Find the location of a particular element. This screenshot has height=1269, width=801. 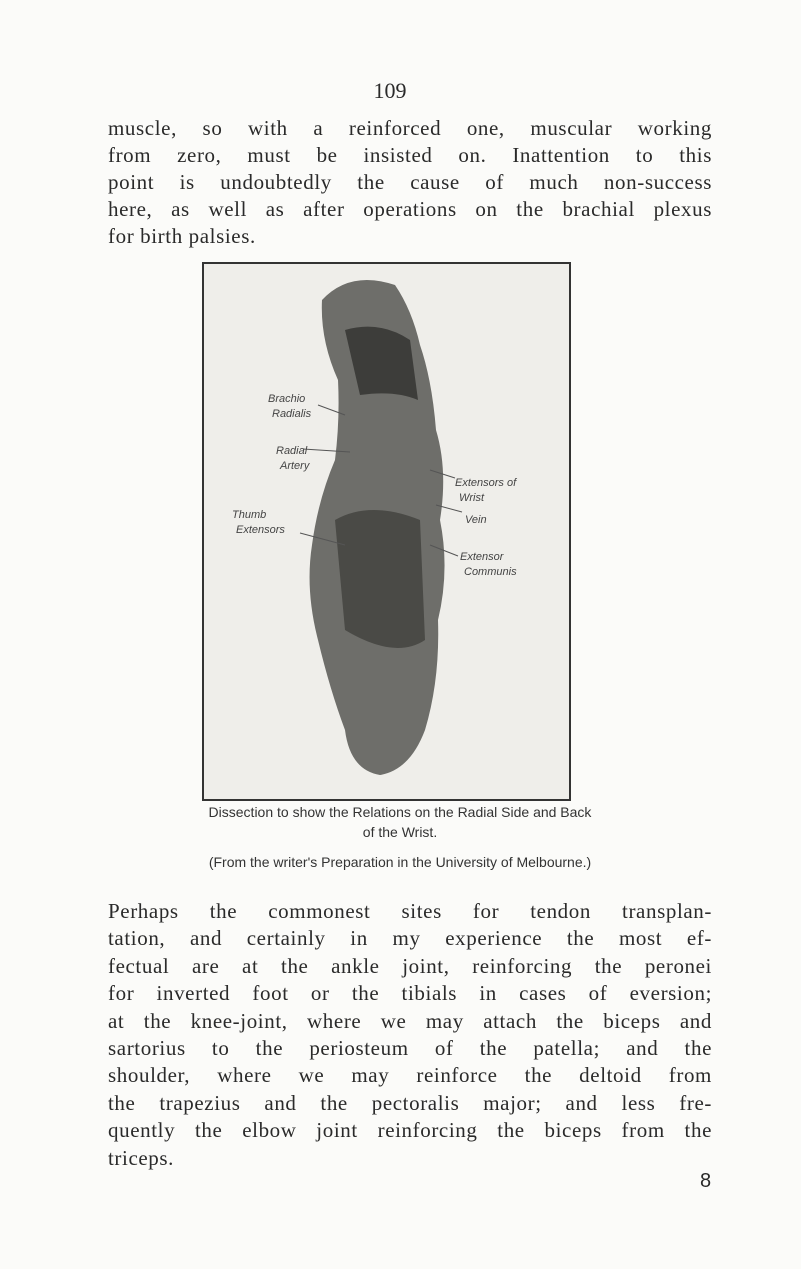

figure-label: Thumb is located at coordinates (249, 515).